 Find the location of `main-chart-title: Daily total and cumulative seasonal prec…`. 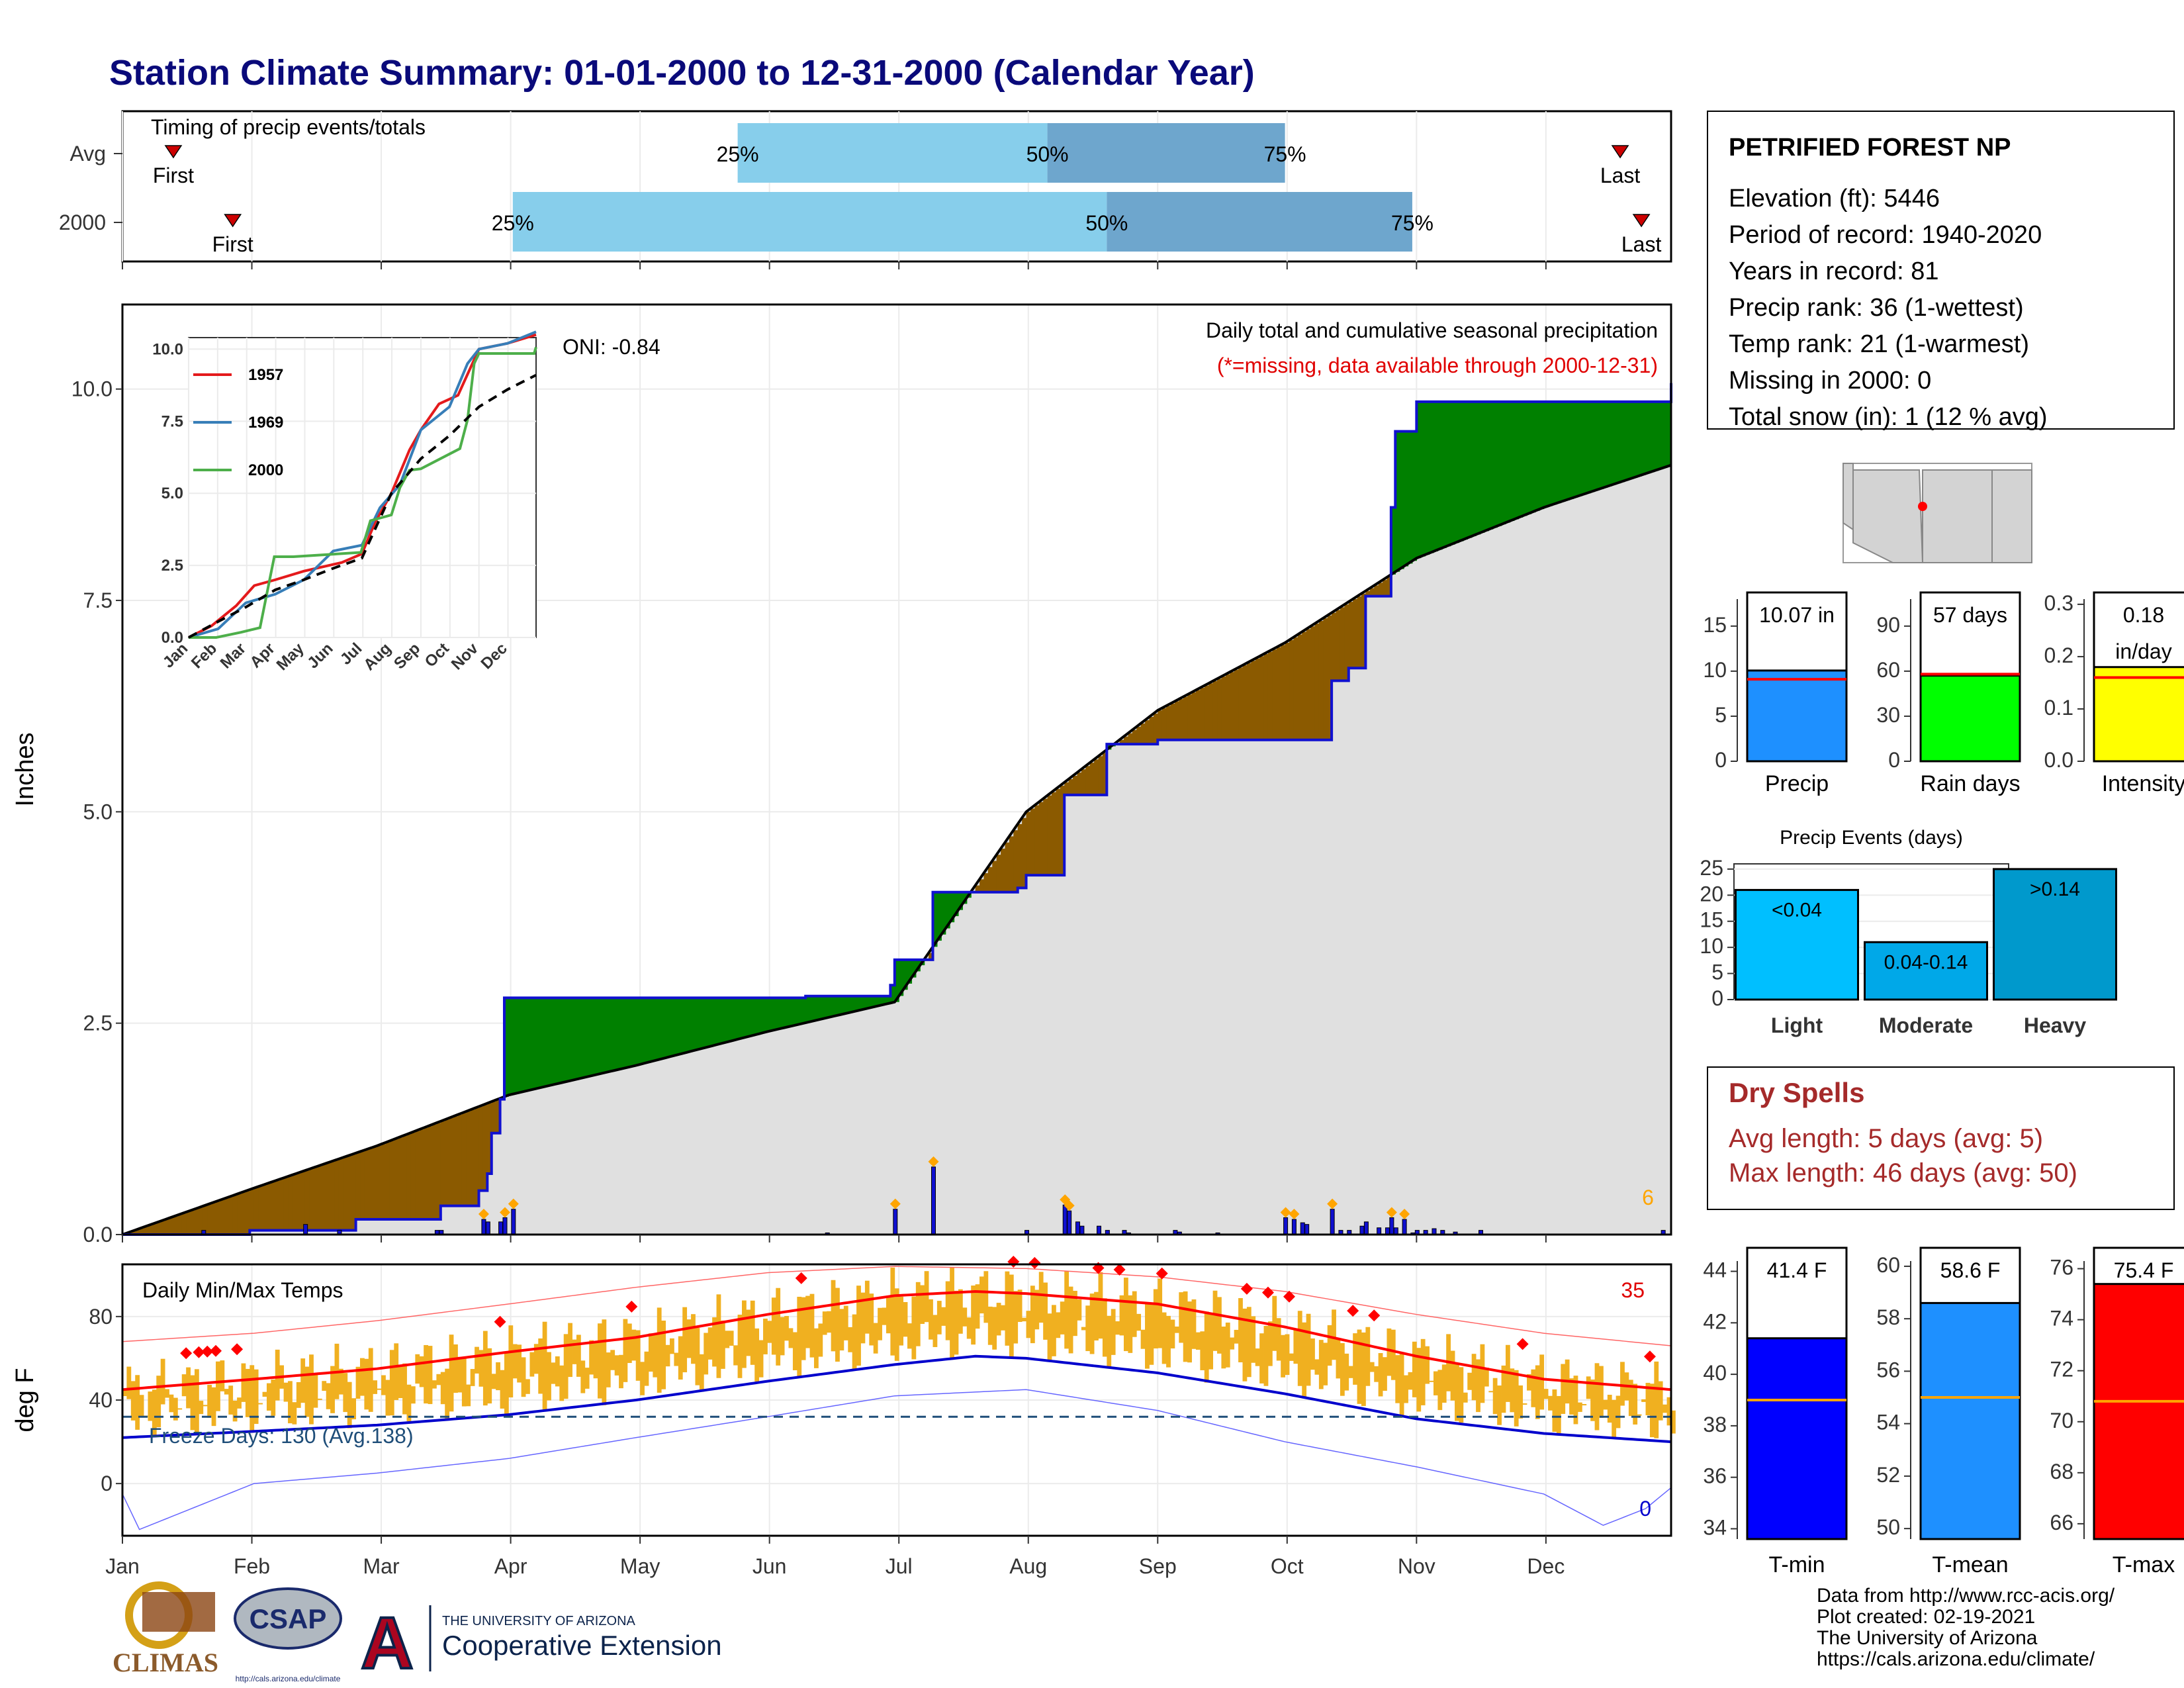

main-chart-title: Daily total and cumulative seasonal prec… is located at coordinates (1432, 330).